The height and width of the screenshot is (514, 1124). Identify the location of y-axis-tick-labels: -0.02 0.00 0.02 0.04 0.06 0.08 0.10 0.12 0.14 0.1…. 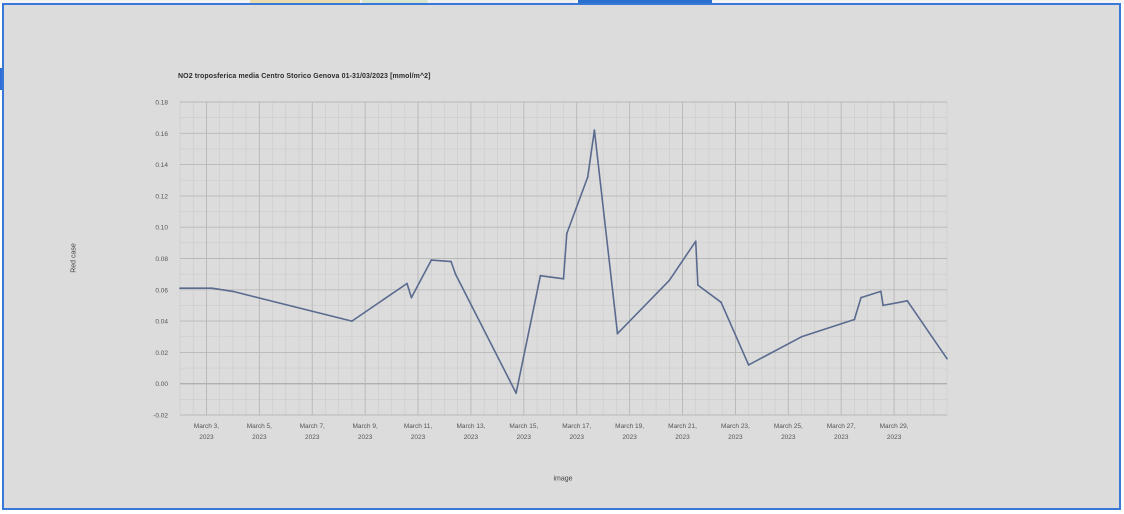
(160, 260).